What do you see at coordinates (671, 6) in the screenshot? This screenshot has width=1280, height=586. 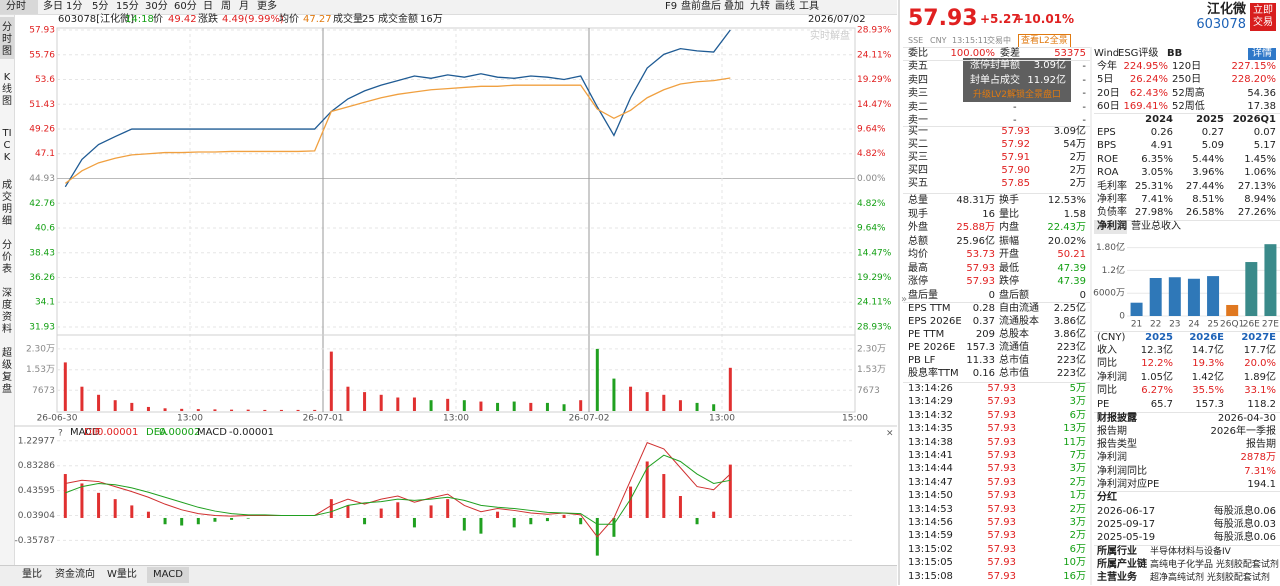 I see `toolbar-tool: F9` at bounding box center [671, 6].